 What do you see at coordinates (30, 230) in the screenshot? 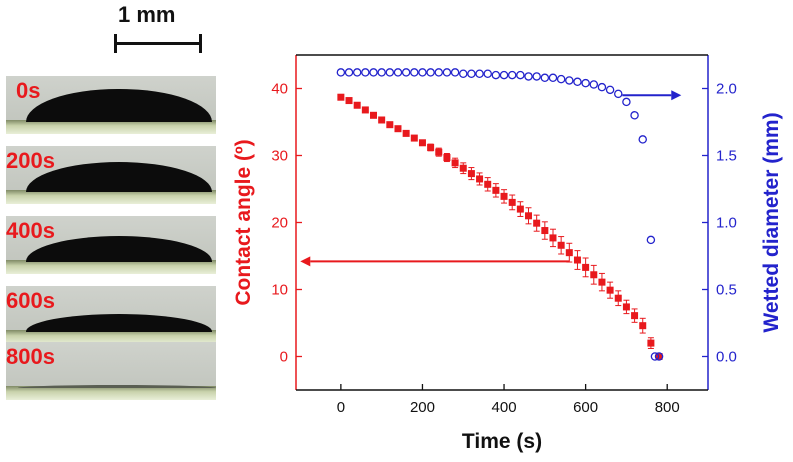
I see `frame-time-label: 400s` at bounding box center [30, 230].